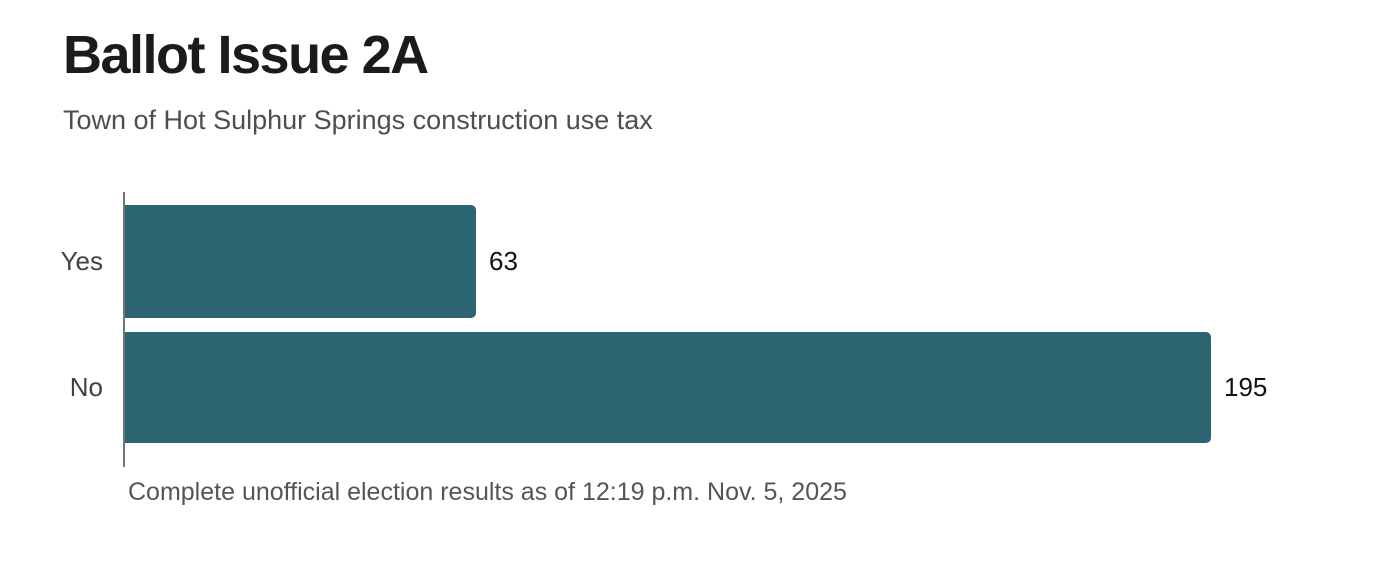 The width and height of the screenshot is (1374, 586). What do you see at coordinates (86, 387) in the screenshot?
I see `category-label-no: No` at bounding box center [86, 387].